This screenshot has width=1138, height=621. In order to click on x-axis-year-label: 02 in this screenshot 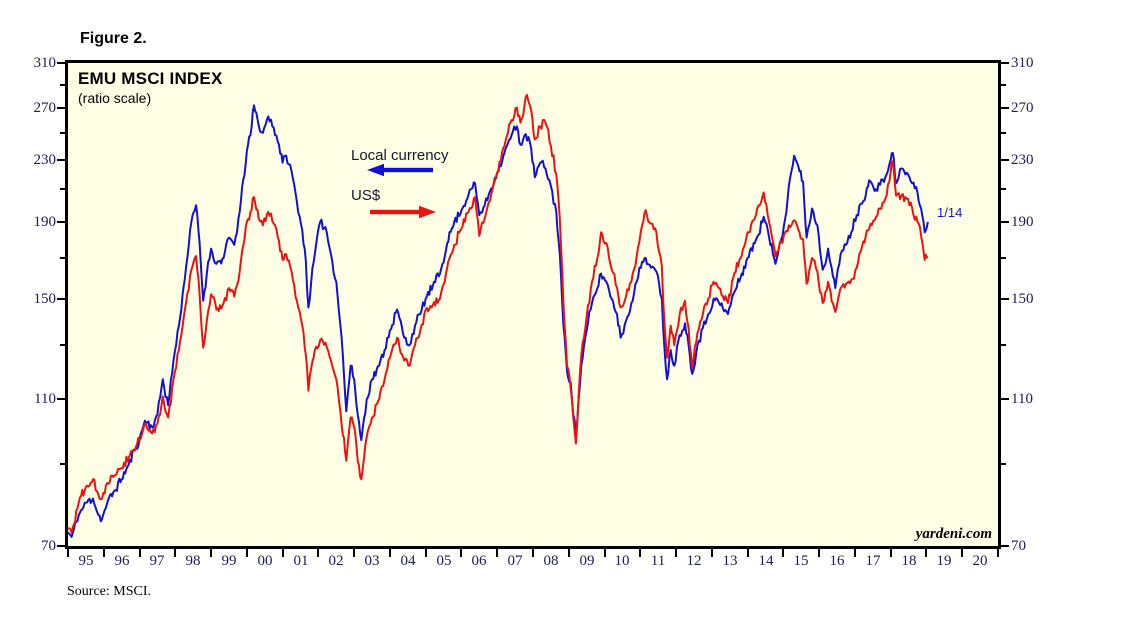, I will do `click(336, 561)`.